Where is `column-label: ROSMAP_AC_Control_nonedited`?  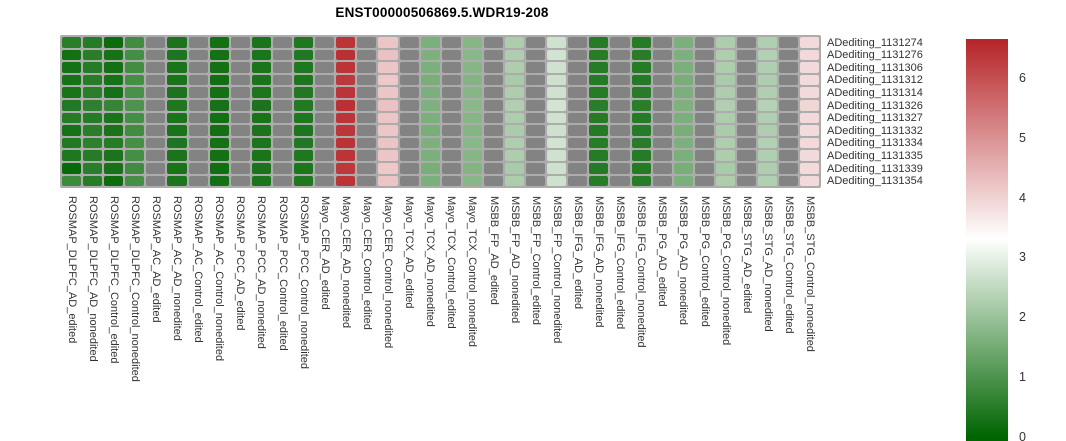 column-label: ROSMAP_AC_Control_nonedited is located at coordinates (219, 279).